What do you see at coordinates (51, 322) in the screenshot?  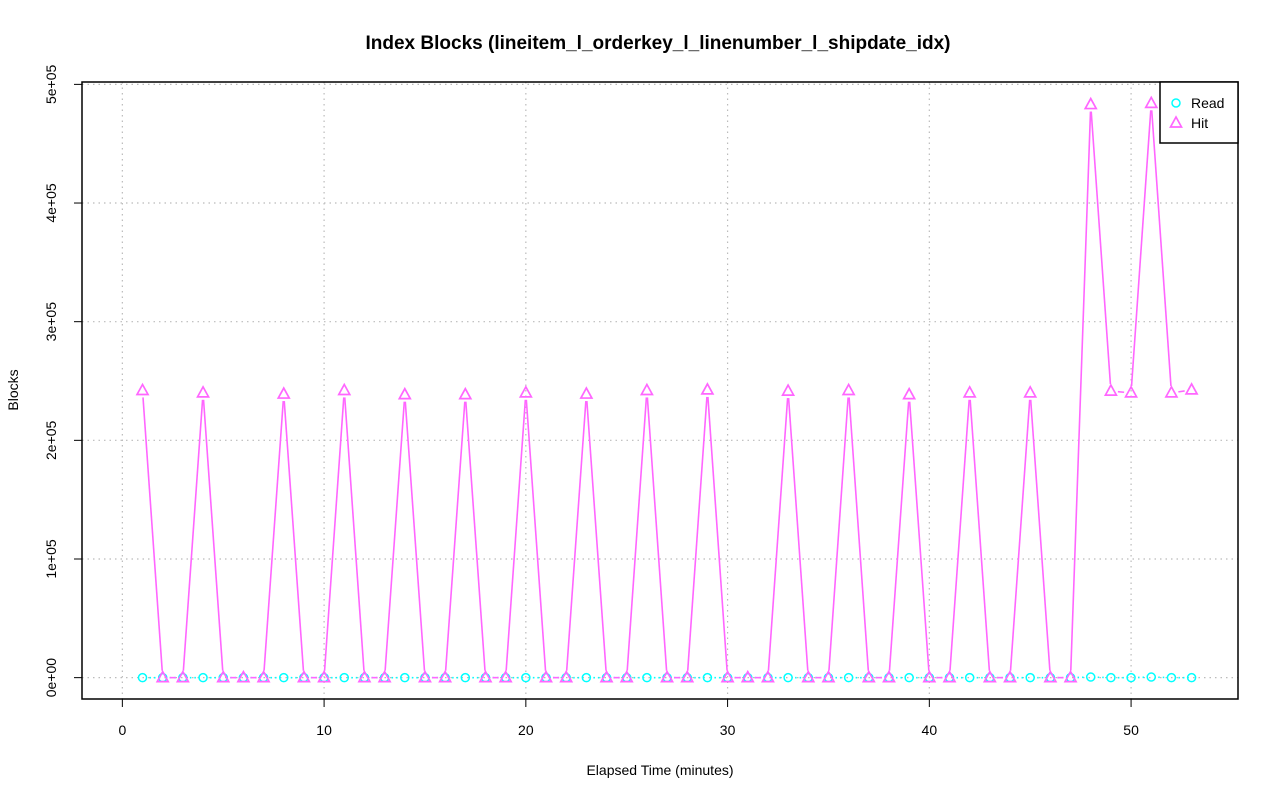 I see `y-tick-label: 3e+05` at bounding box center [51, 322].